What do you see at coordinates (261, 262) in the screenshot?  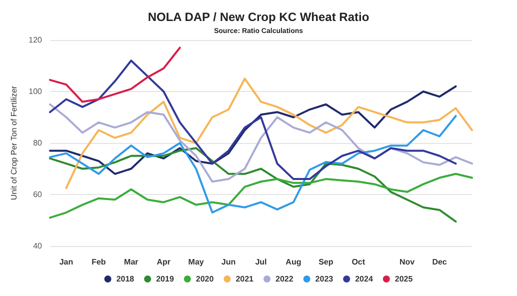 I see `x-tick-label: Jul` at bounding box center [261, 262].